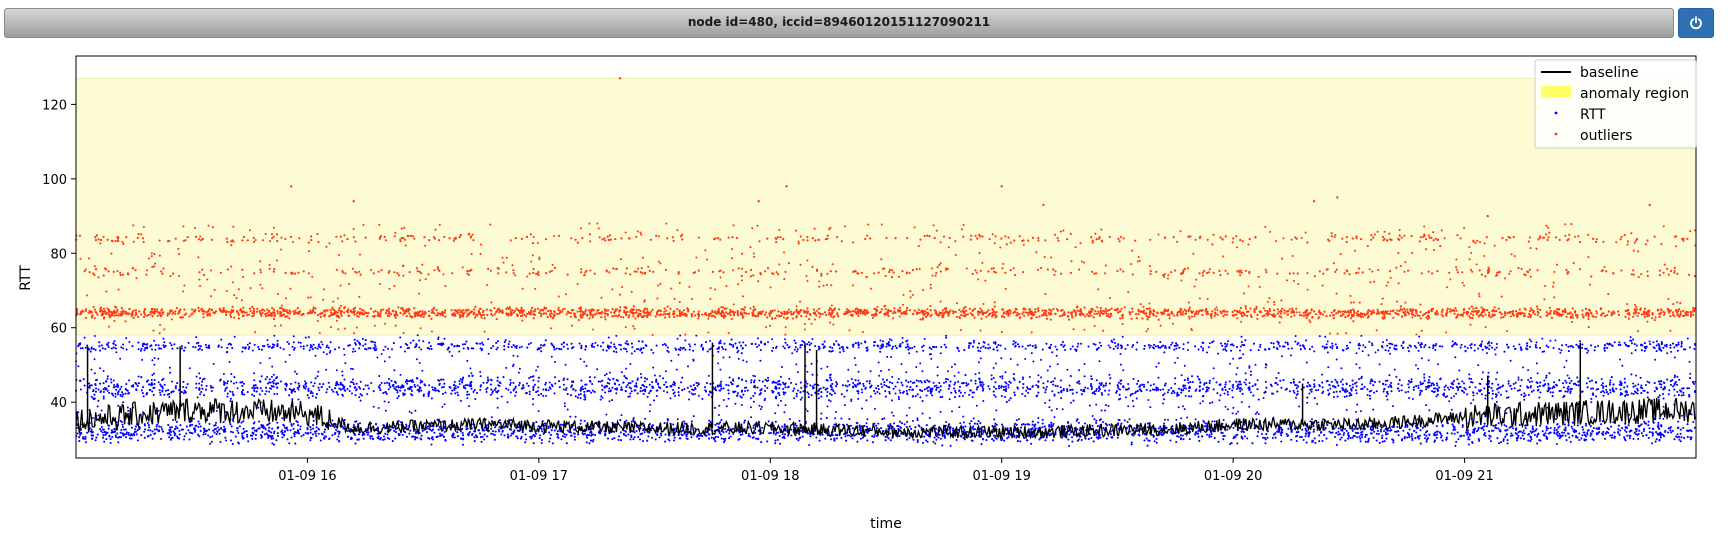 The image size is (1730, 538). Describe the element at coordinates (1696, 23) in the screenshot. I see `power-button` at that location.